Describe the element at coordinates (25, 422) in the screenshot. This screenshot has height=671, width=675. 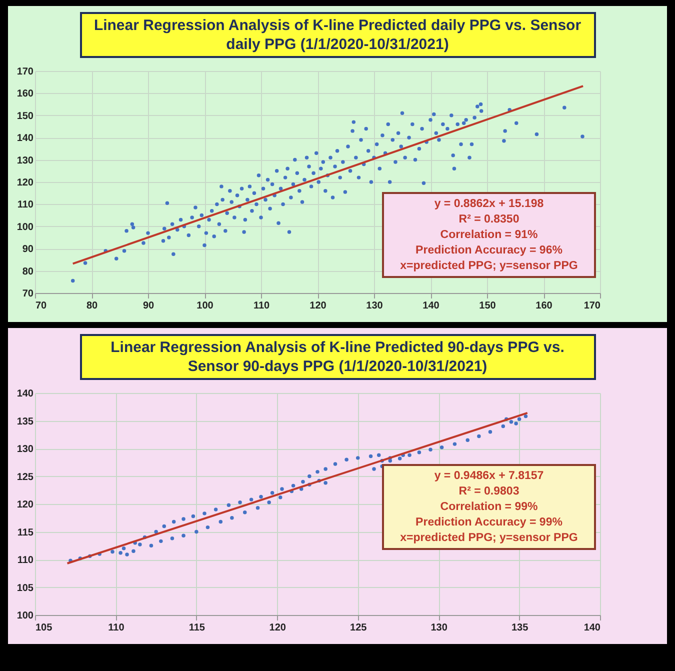
I see `y-tick-label: 135` at that location.